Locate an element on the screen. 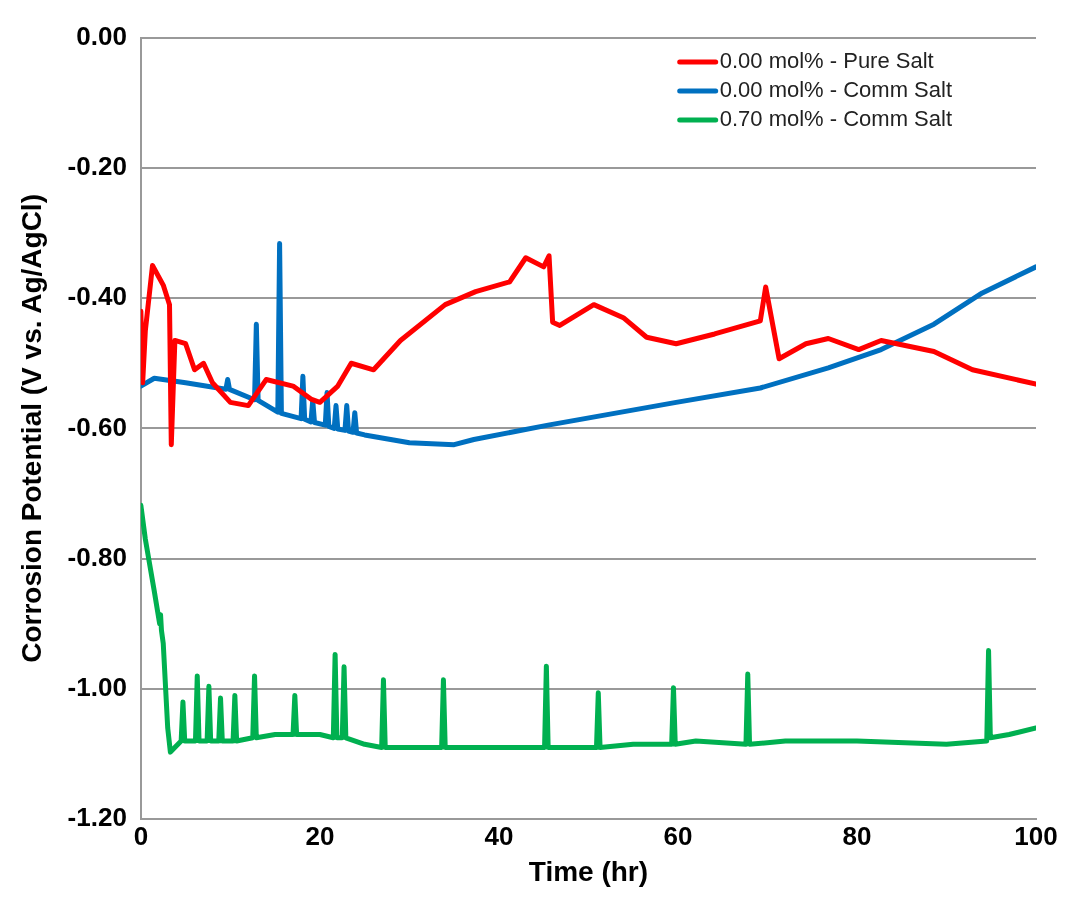 The height and width of the screenshot is (902, 1074). x-tick-label: 80 is located at coordinates (857, 835).